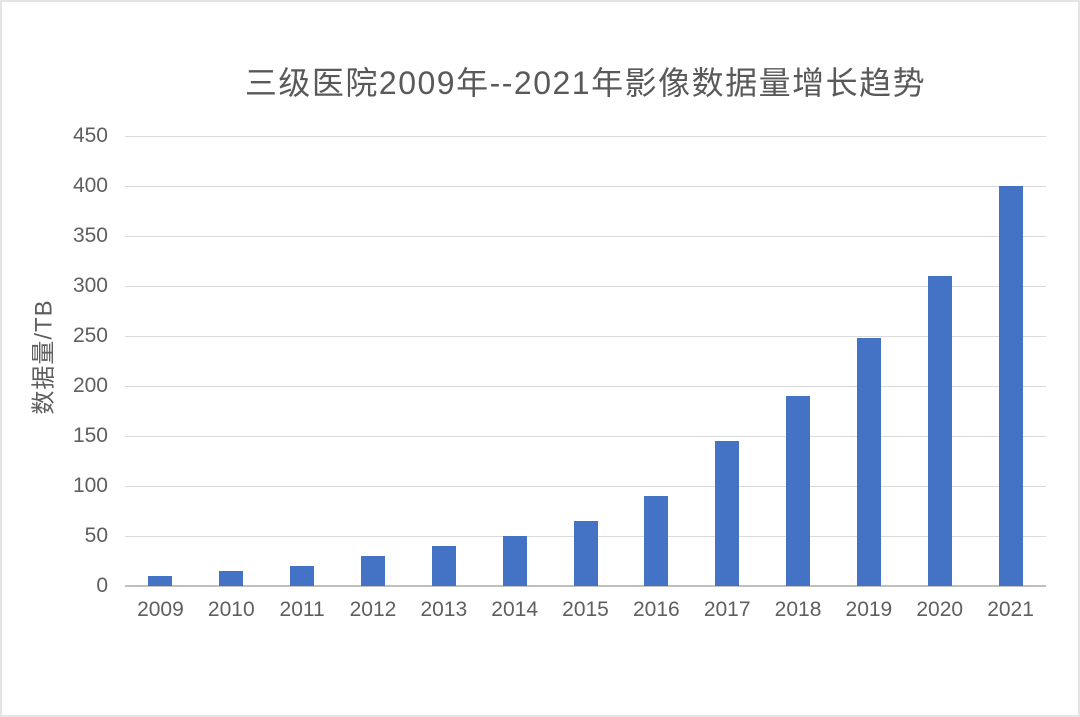 Image resolution: width=1080 pixels, height=717 pixels. What do you see at coordinates (90, 335) in the screenshot?
I see `y-tick-label: 250` at bounding box center [90, 335].